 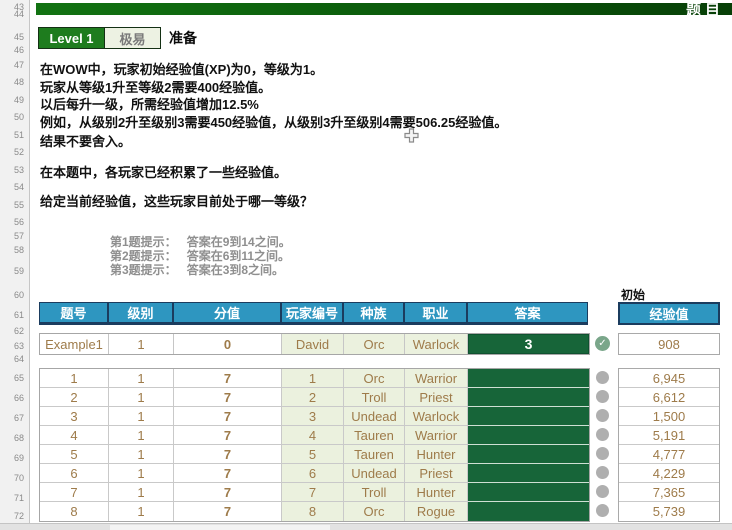 What do you see at coordinates (74, 435) in the screenshot?
I see `cell-id: 4` at bounding box center [74, 435].